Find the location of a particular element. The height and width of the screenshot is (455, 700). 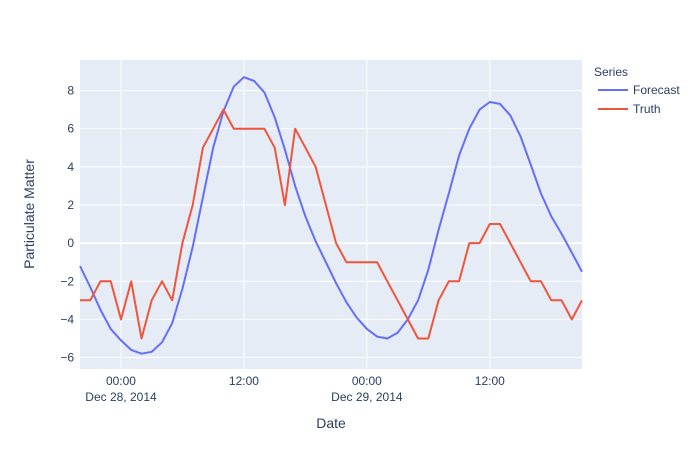

y-tick-label: −2 is located at coordinates (67, 281).